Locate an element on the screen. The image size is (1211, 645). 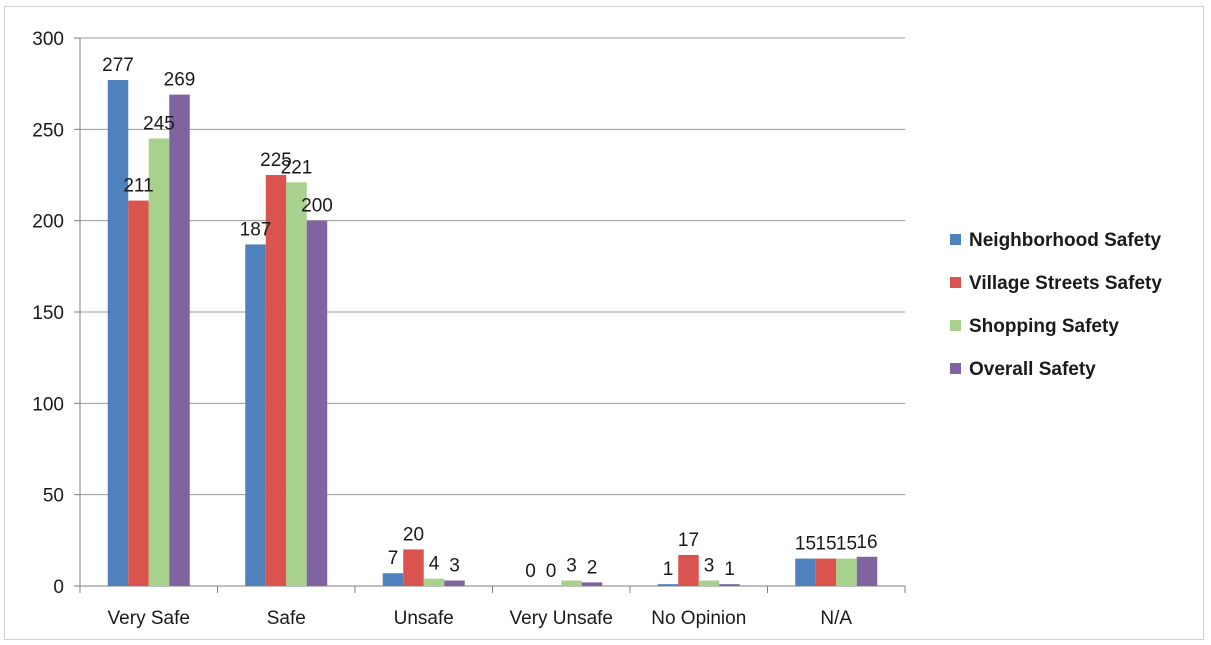
y-tick-label: 150 is located at coordinates (48, 313).